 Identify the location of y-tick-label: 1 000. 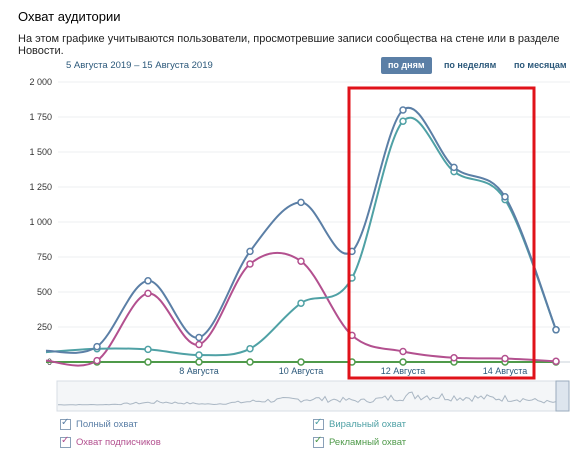
(40, 222).